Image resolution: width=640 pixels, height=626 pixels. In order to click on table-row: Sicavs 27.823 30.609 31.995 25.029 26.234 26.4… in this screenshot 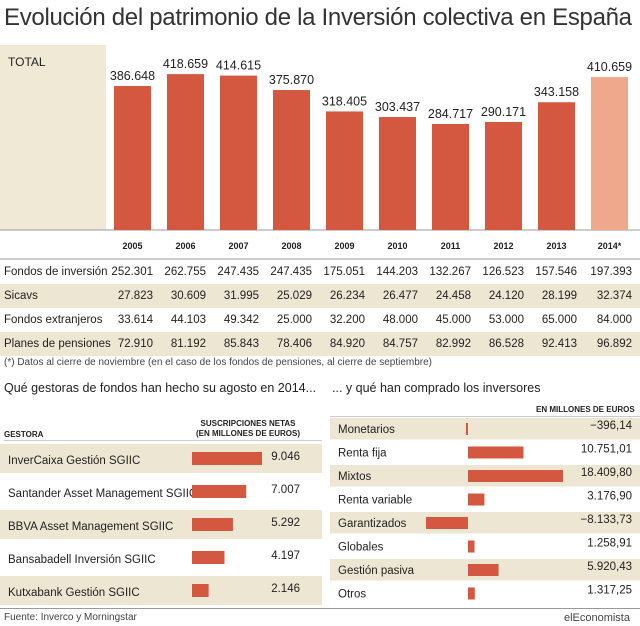, I will do `click(320, 296)`.